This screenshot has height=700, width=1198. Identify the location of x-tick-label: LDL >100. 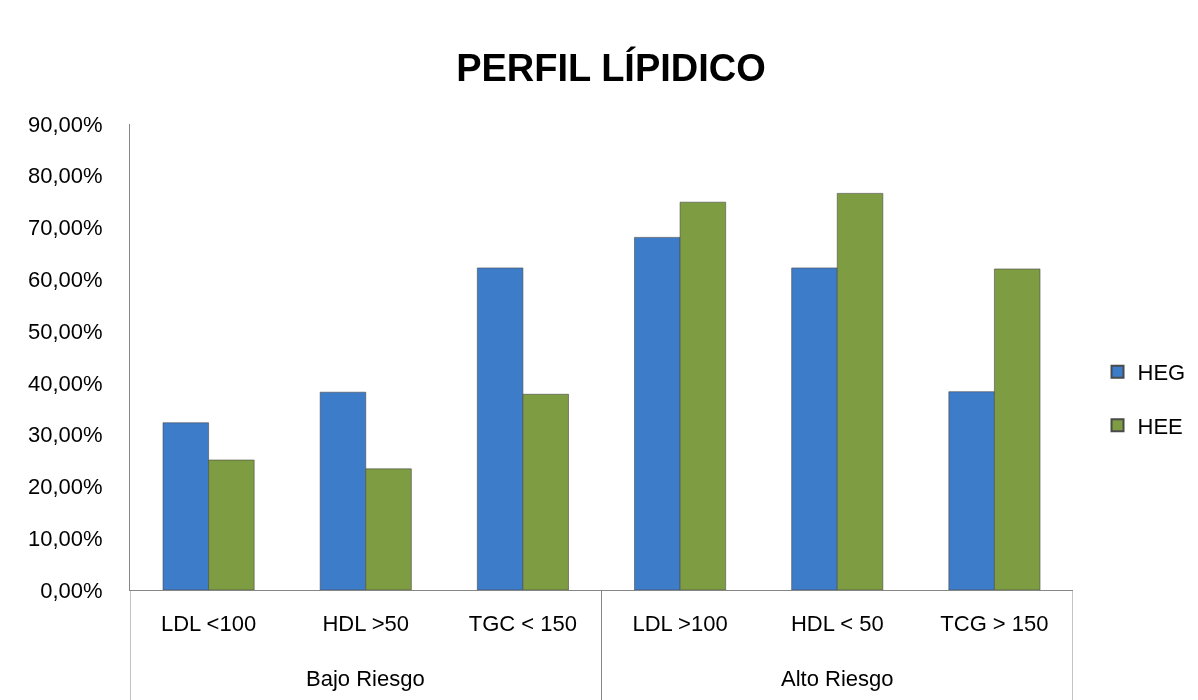
(680, 624).